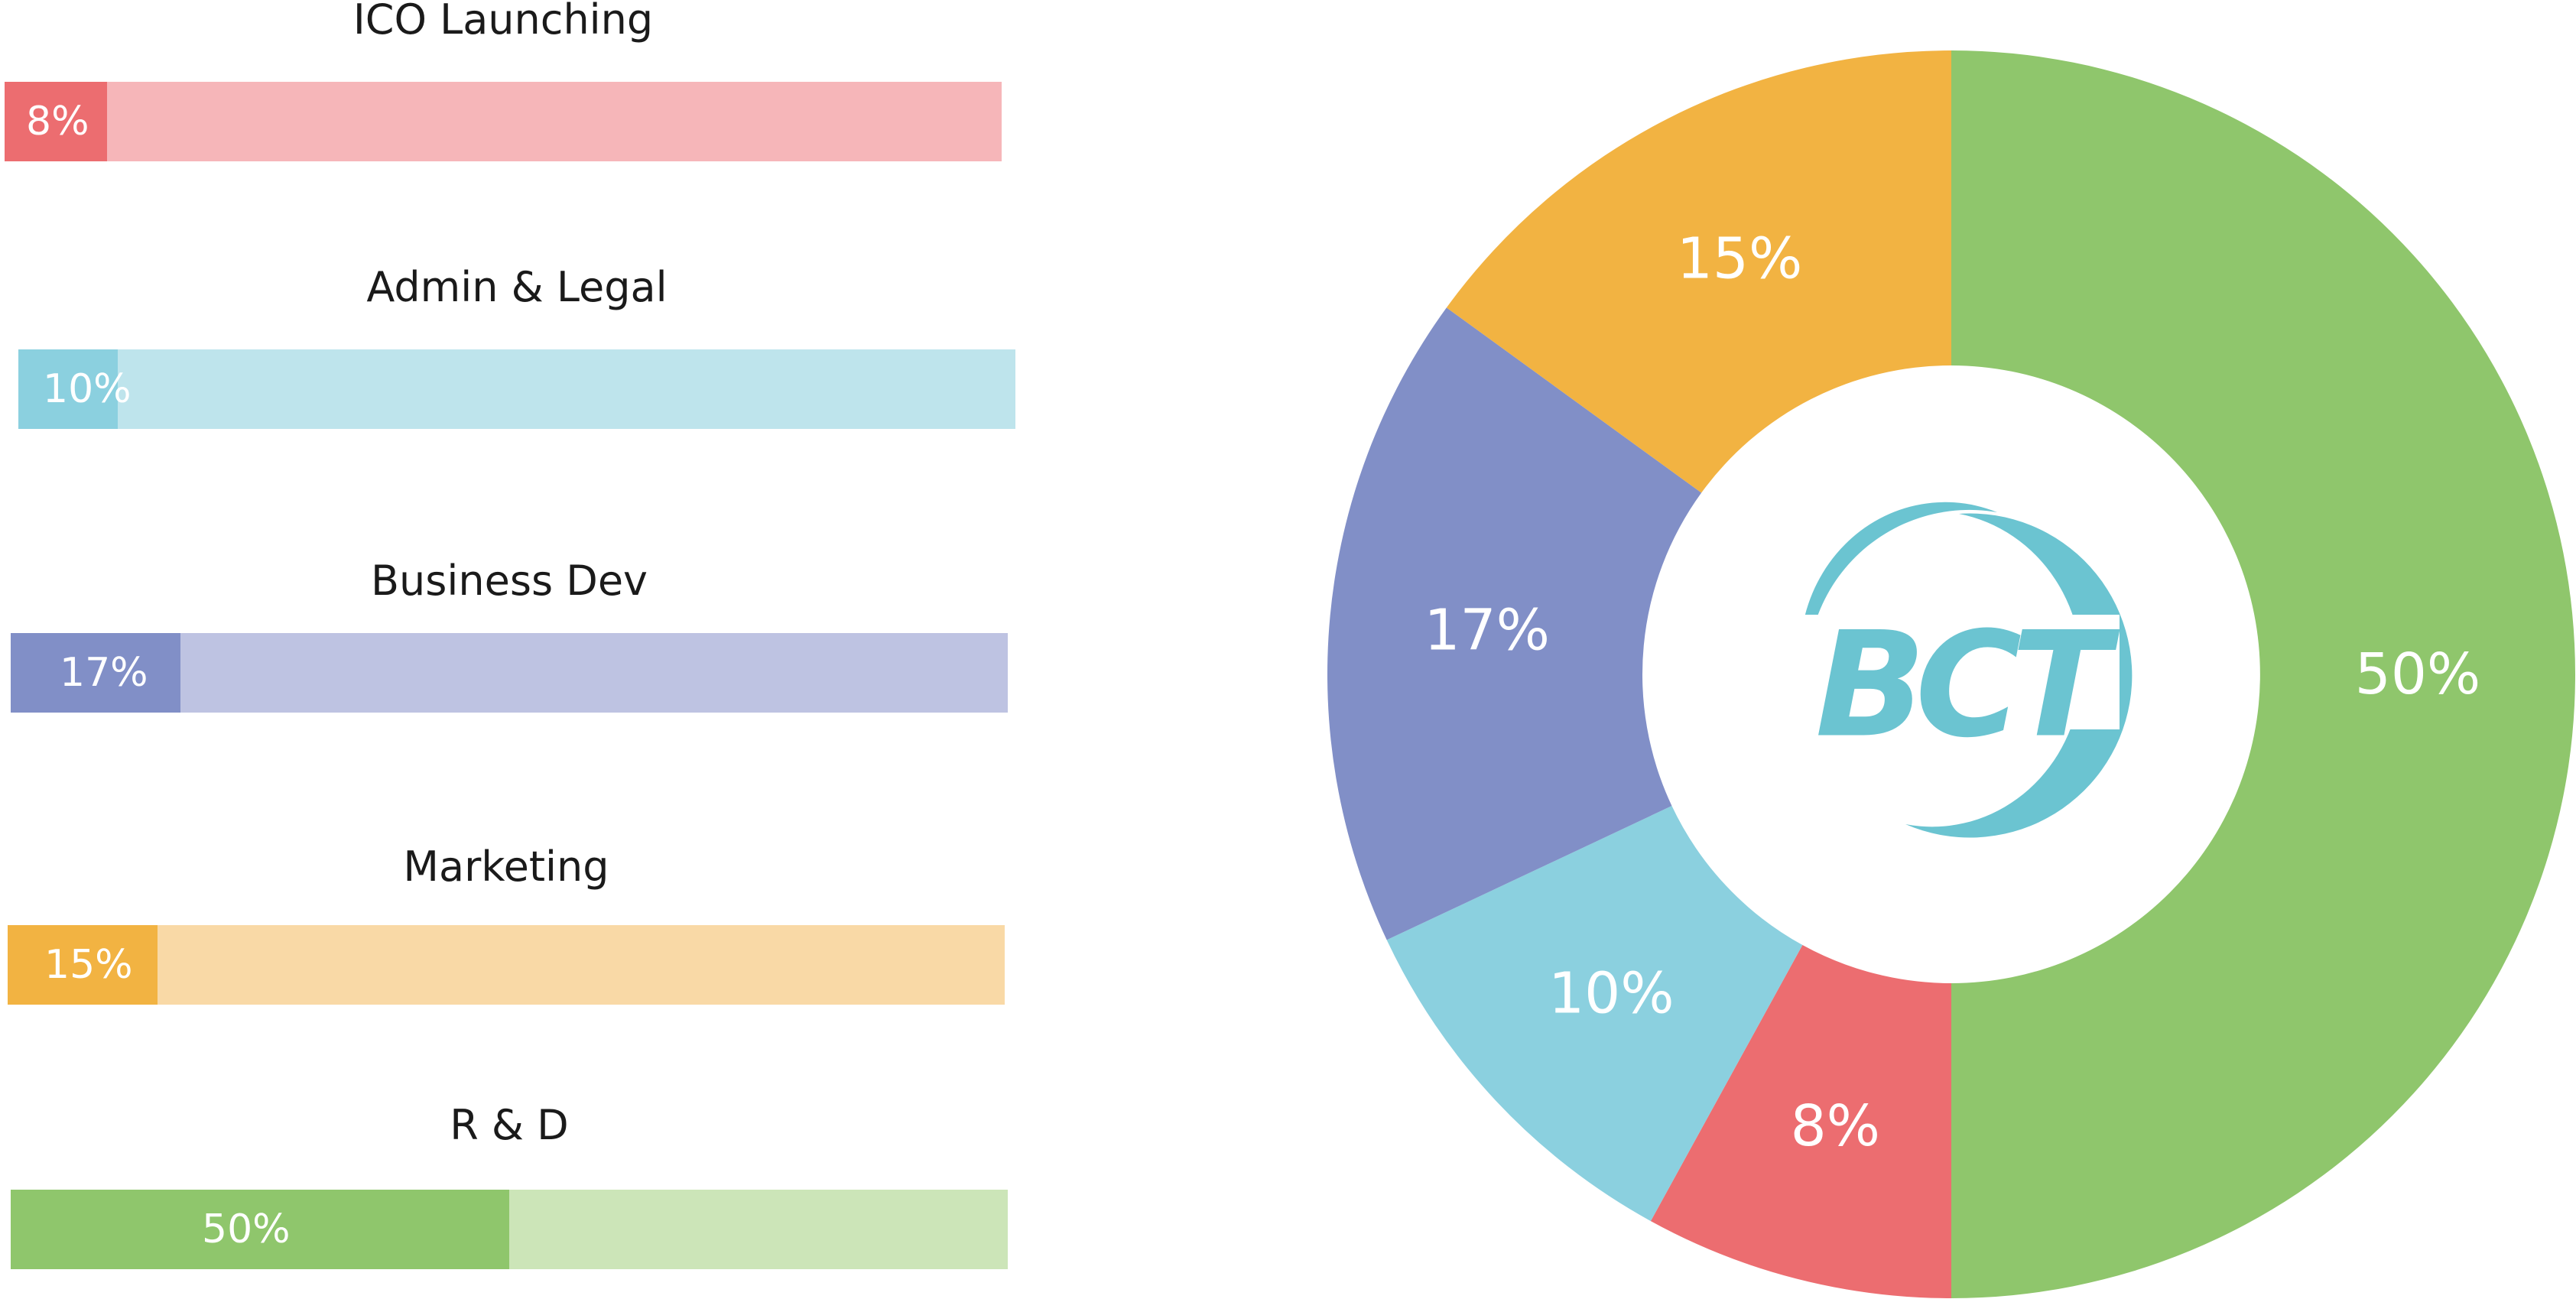 The width and height of the screenshot is (2576, 1299). Describe the element at coordinates (87, 389) in the screenshot. I see `bar-value-label: 10%` at that location.